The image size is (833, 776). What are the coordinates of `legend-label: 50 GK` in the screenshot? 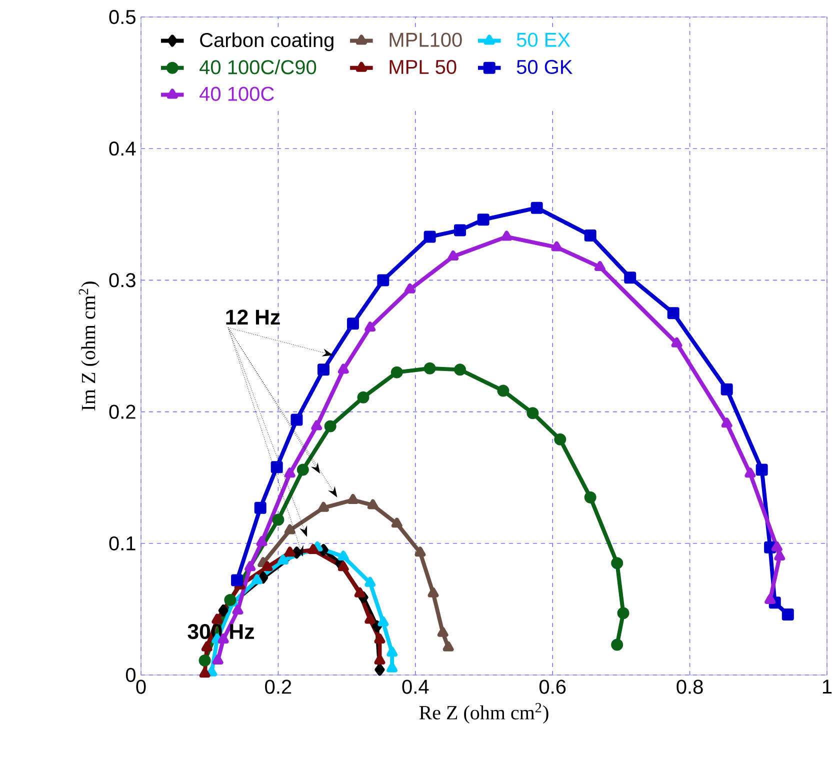 It's located at (544, 67).